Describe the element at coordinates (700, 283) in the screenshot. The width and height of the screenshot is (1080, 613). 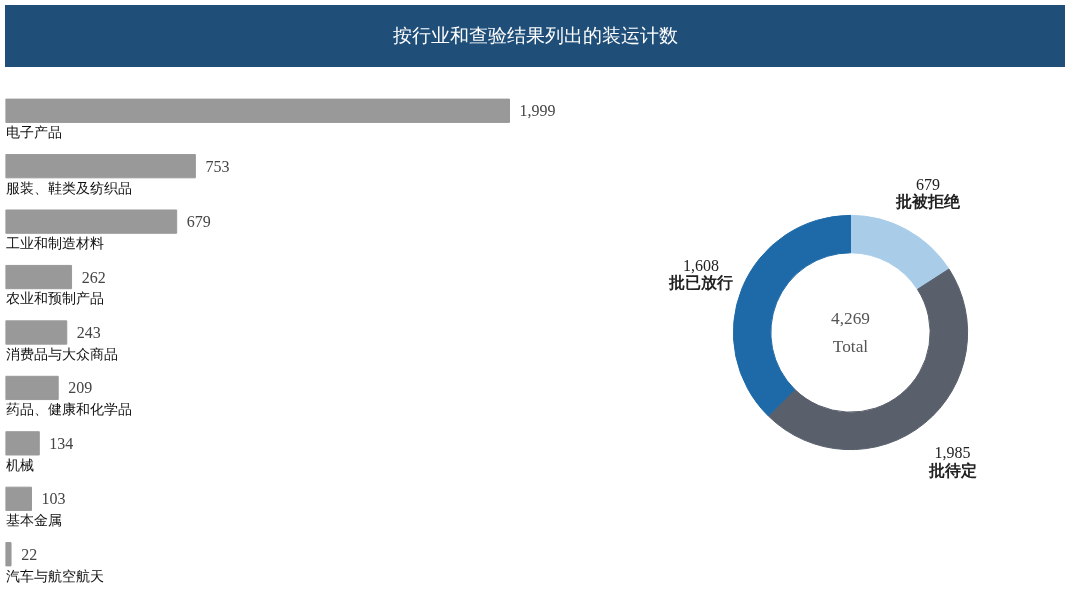
I see `slice-label: 批已放行` at that location.